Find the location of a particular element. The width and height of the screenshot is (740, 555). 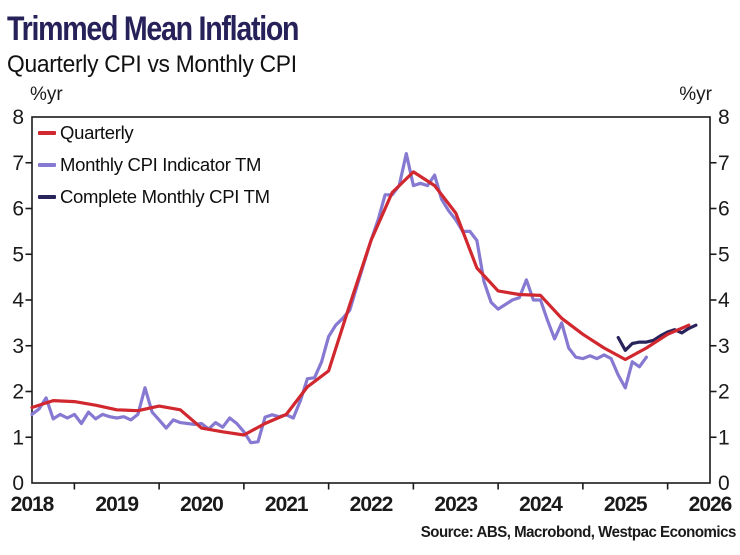

y-tick-label-left: 0 is located at coordinates (18, 483).